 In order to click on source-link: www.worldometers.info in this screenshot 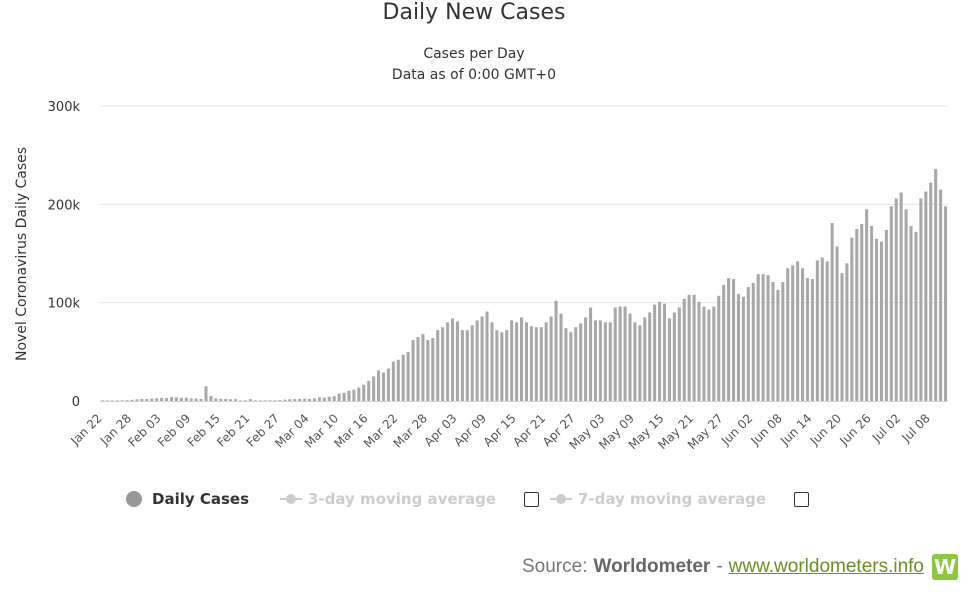, I will do `click(826, 566)`.